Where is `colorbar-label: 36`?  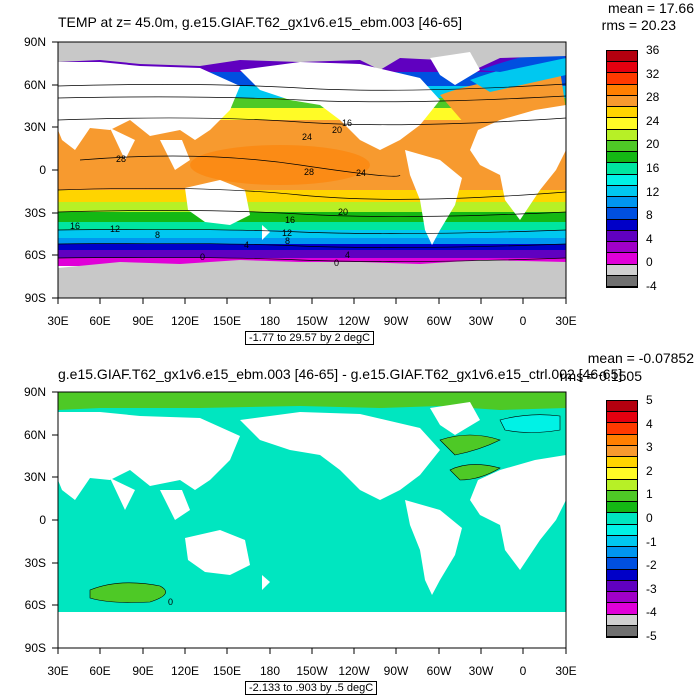 colorbar-label: 36 is located at coordinates (653, 50).